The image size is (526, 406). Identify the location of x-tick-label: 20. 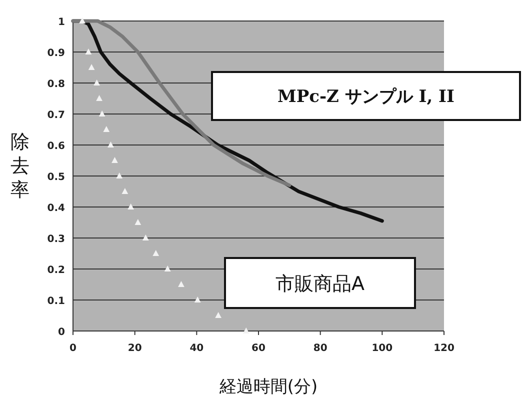
(135, 348).